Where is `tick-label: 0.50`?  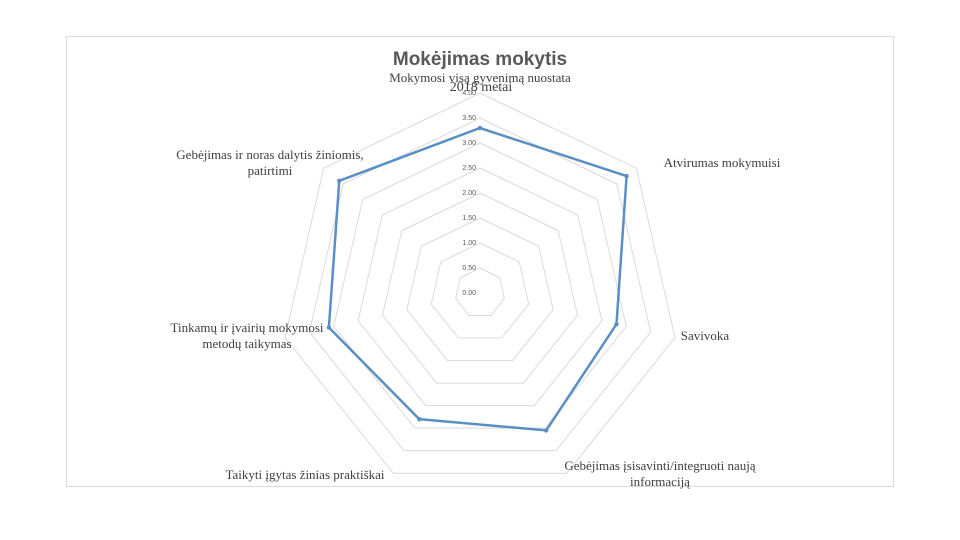
tick-label: 0.50 is located at coordinates (469, 268).